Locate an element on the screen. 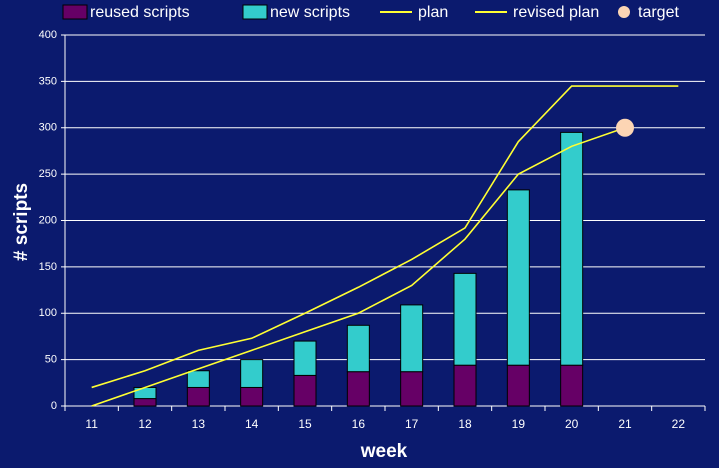  y-tick-label: 50 is located at coordinates (51, 360).